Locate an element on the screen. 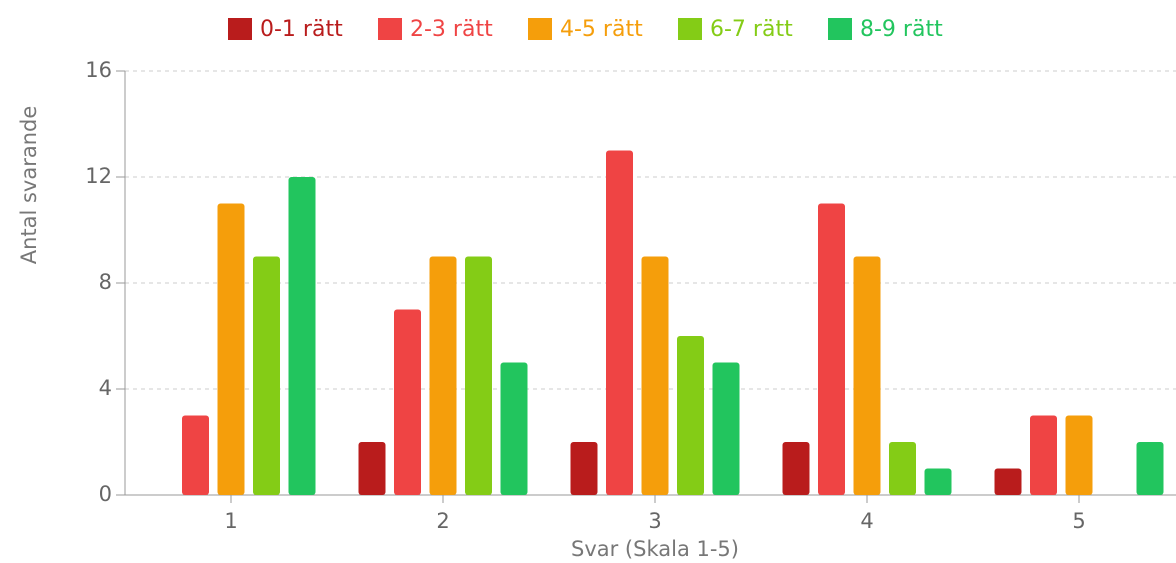 This screenshot has width=1176, height=563. legend-label: 2-3 rätt is located at coordinates (451, 29).